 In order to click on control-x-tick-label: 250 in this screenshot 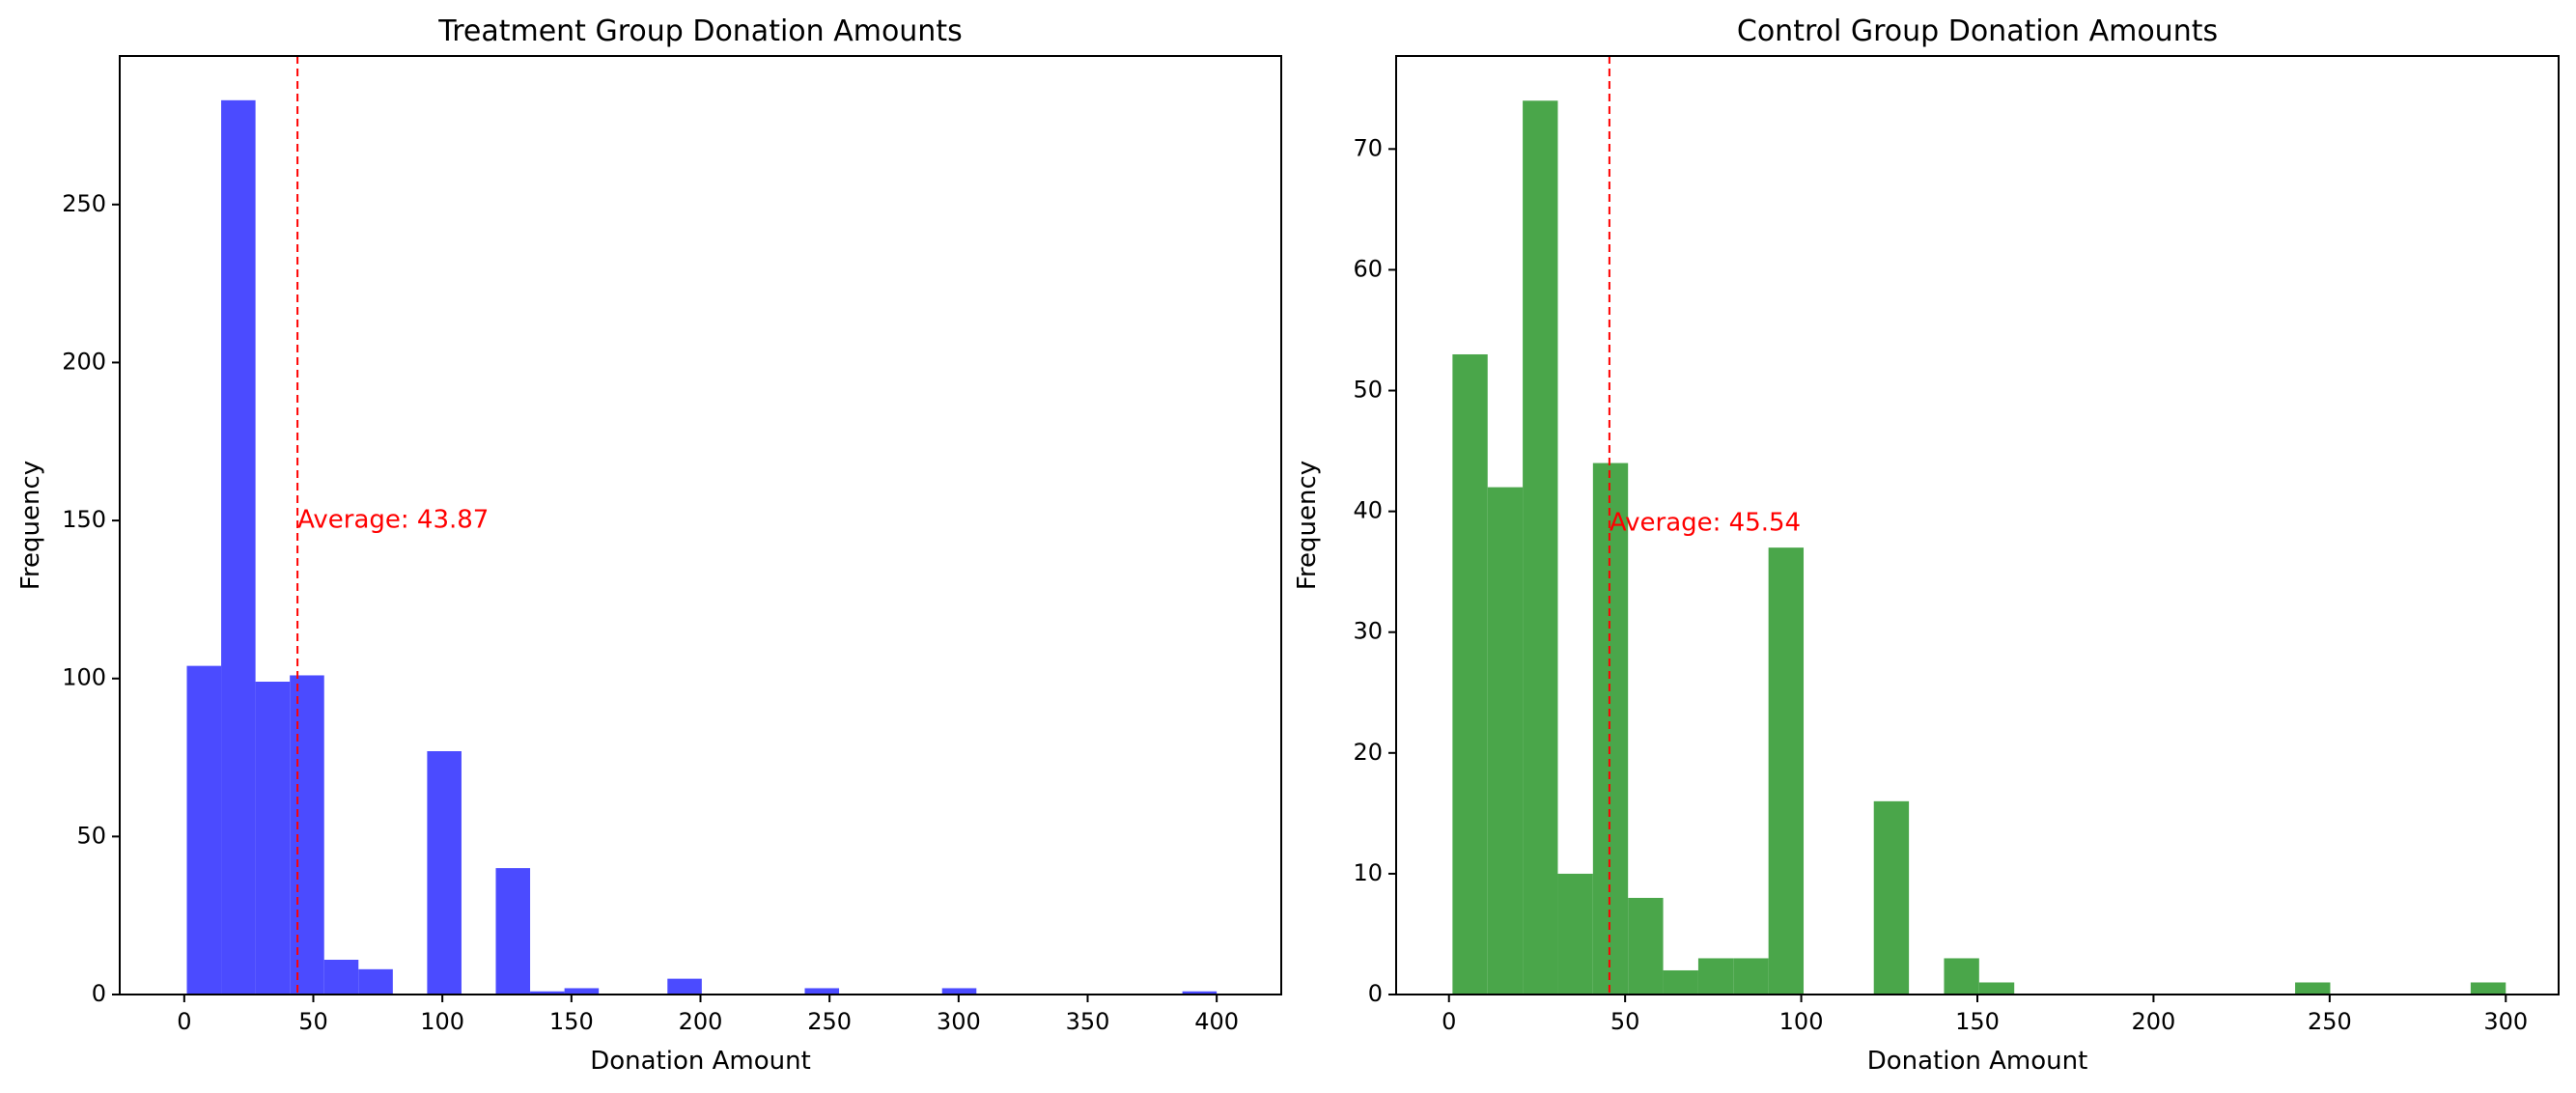, I will do `click(2330, 1021)`.